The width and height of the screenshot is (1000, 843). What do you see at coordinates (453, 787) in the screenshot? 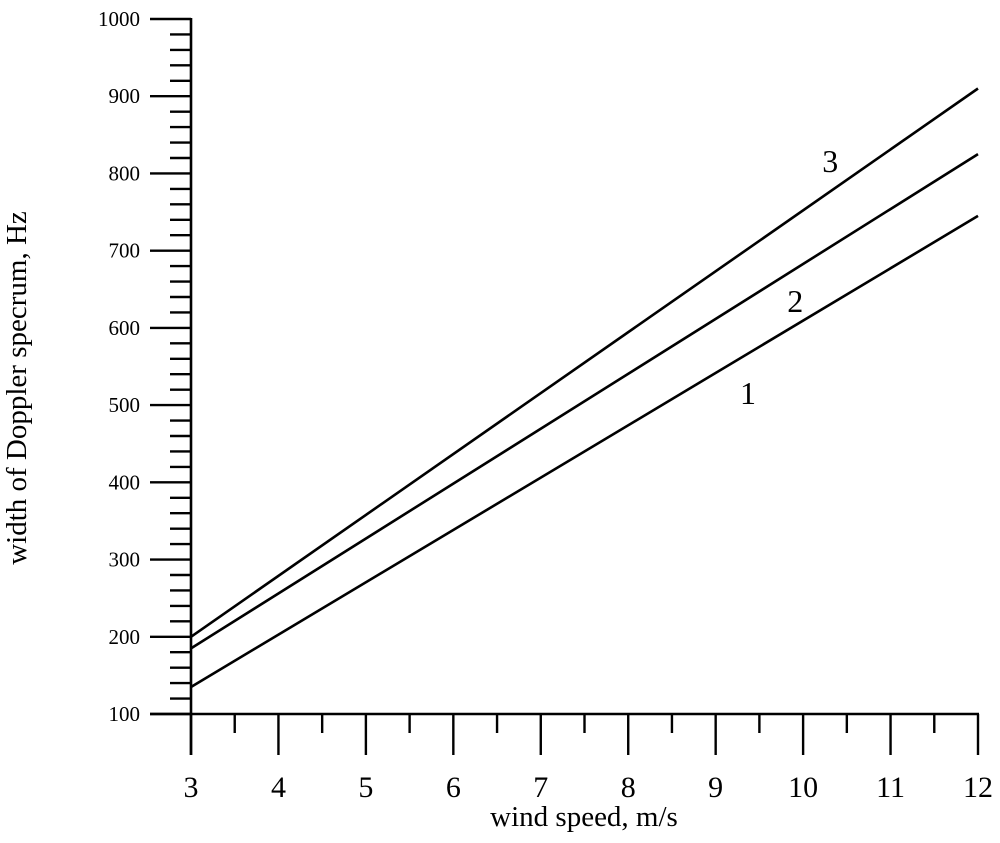
I see `x-tick-label: 6` at bounding box center [453, 787].